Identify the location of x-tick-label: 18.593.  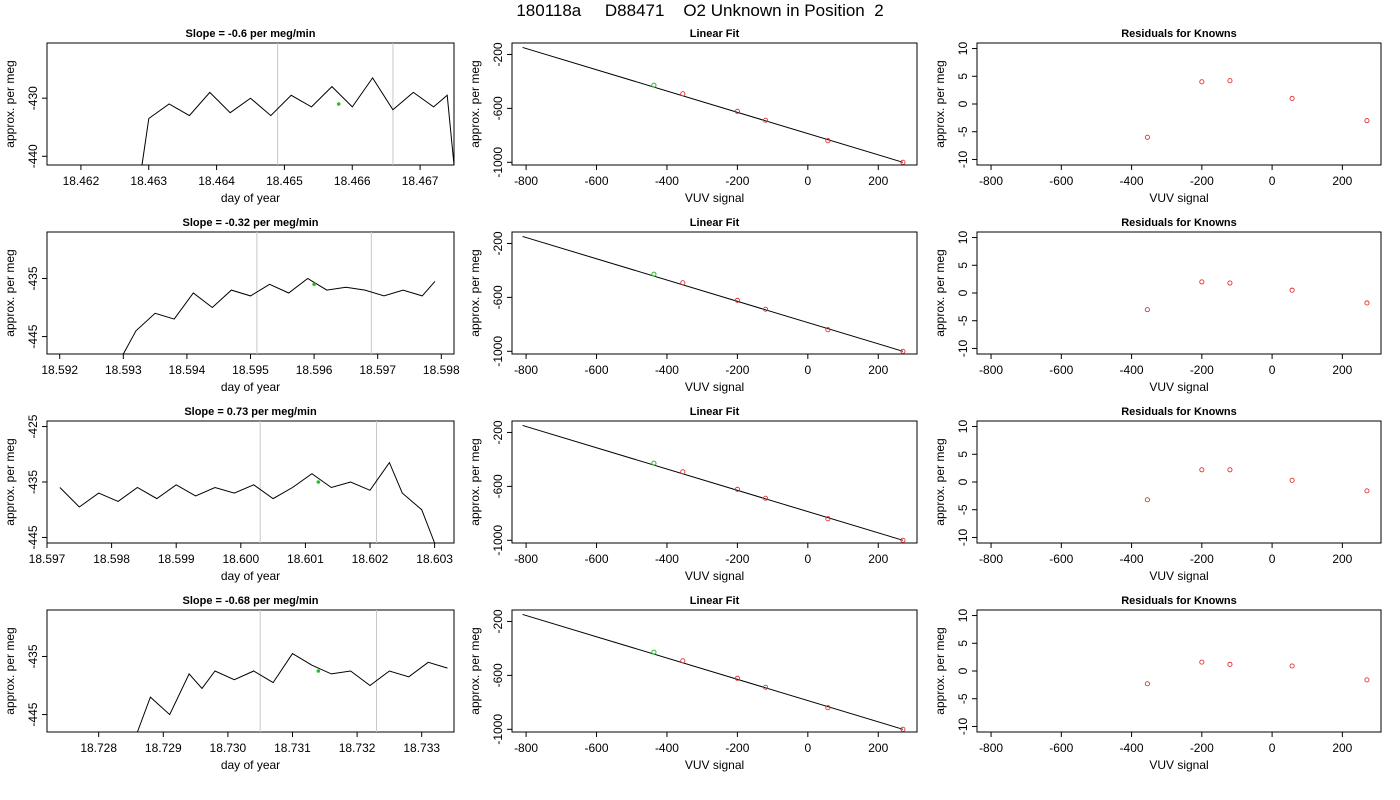
(123, 370).